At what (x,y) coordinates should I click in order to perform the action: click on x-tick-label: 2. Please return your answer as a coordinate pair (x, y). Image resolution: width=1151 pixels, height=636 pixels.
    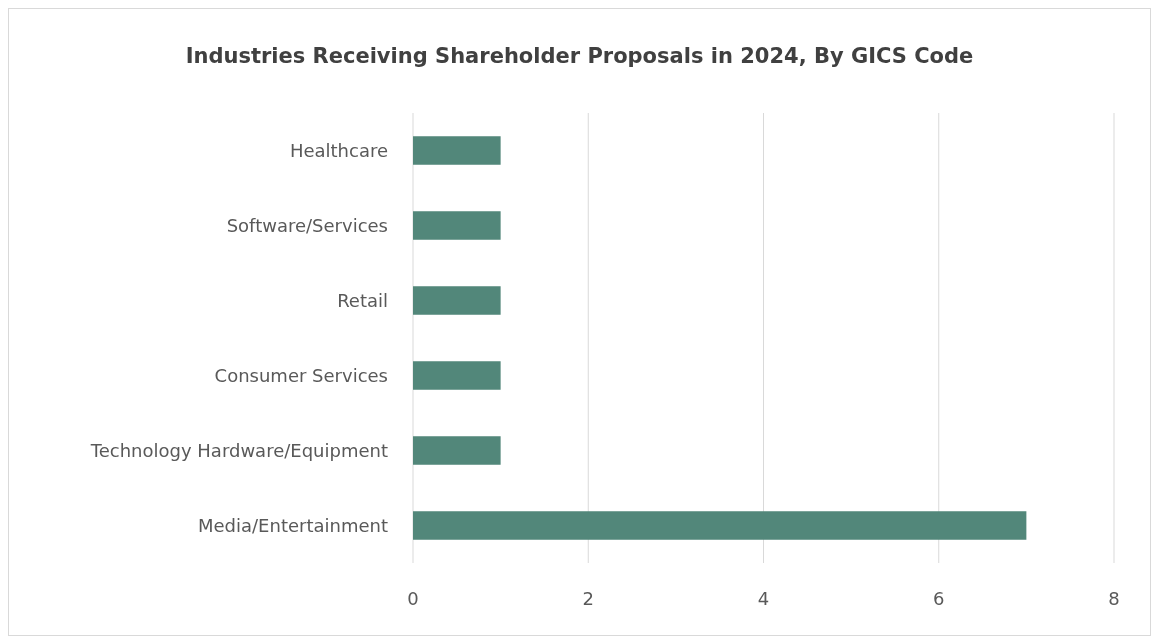
    Looking at the image, I should click on (588, 598).